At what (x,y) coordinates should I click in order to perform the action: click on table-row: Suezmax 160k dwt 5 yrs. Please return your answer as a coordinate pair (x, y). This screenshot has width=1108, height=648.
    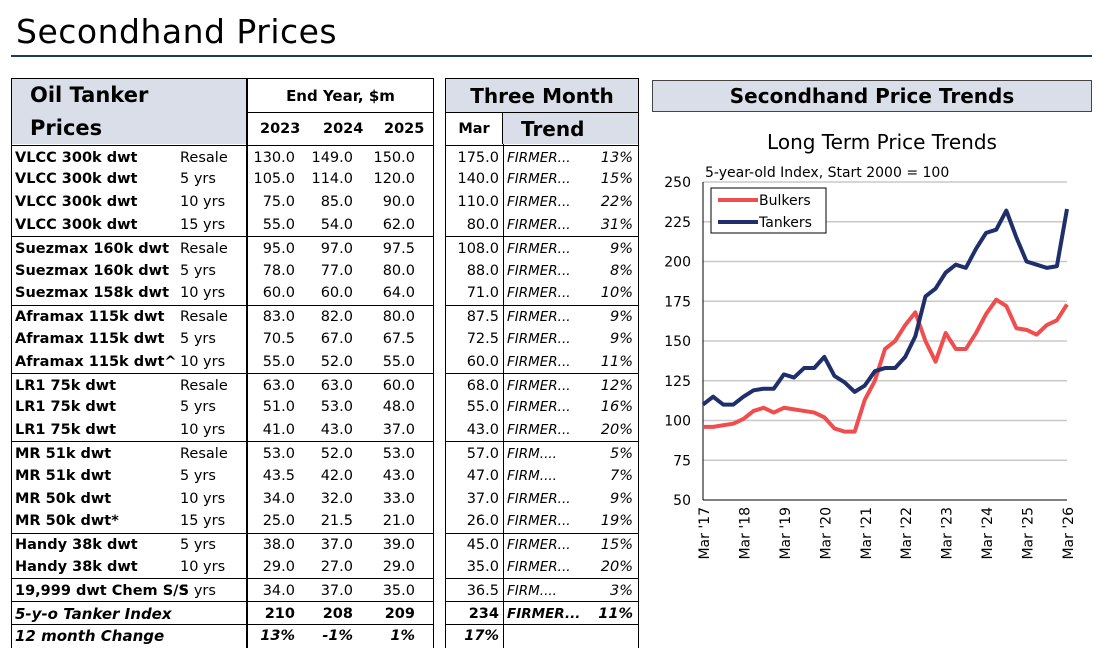
    Looking at the image, I should click on (129, 270).